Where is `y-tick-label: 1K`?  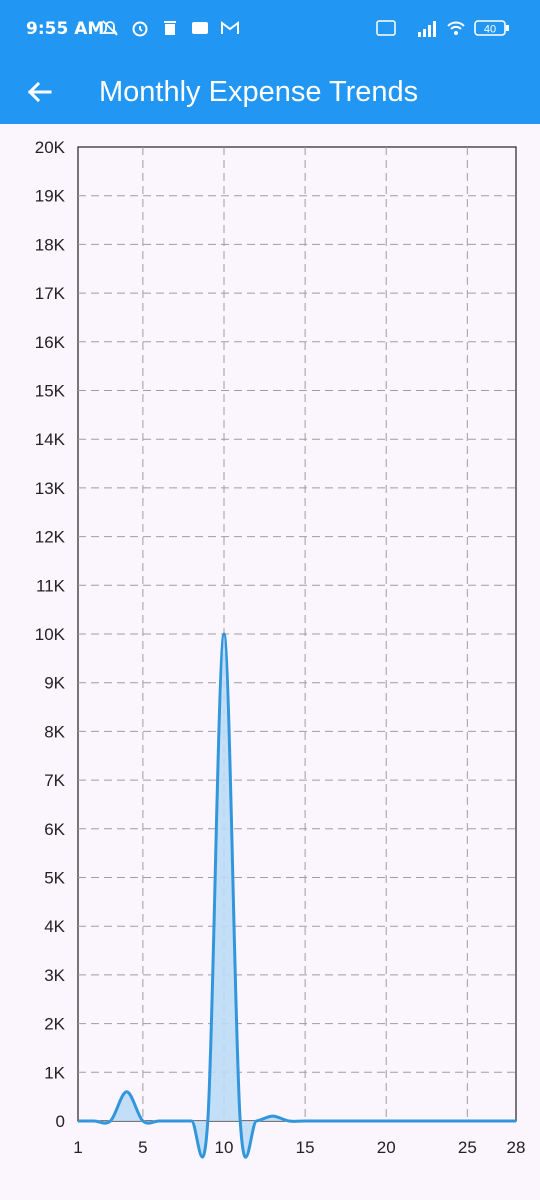
y-tick-label: 1K is located at coordinates (54, 1072).